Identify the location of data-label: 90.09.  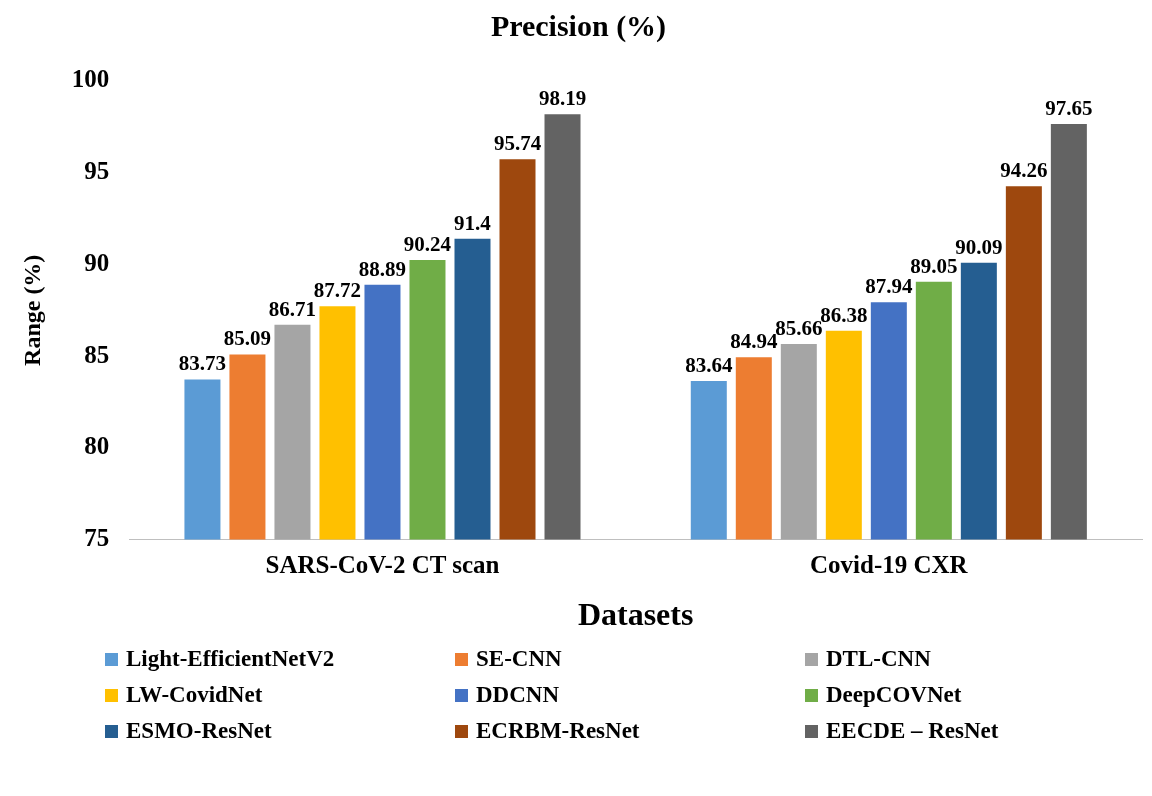
(979, 246).